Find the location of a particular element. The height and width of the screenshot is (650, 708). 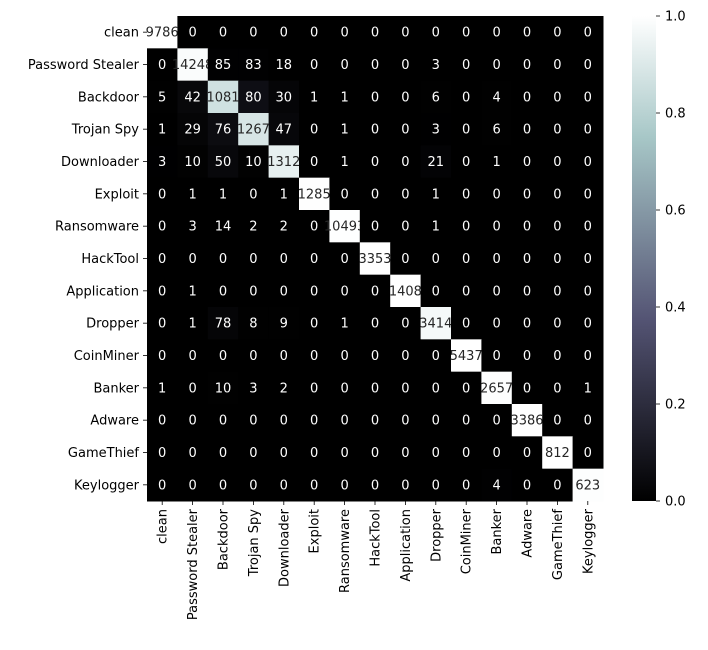

column-tick-label: Application is located at coordinates (406, 545).